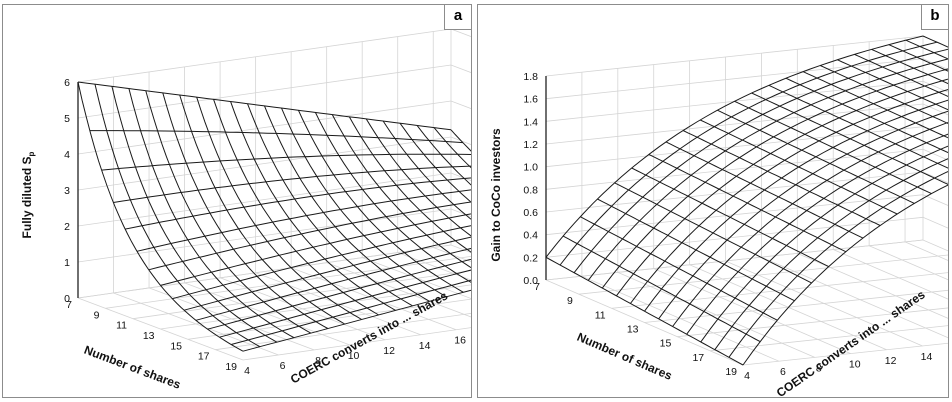  What do you see at coordinates (530, 168) in the screenshot?
I see `z-tick-label: 1.0` at bounding box center [530, 168].